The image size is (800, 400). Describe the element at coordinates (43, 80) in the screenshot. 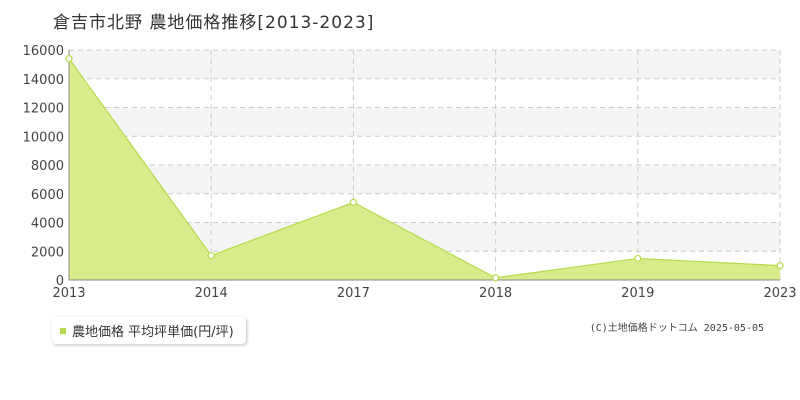

I see `y-tick-label: 14000` at that location.